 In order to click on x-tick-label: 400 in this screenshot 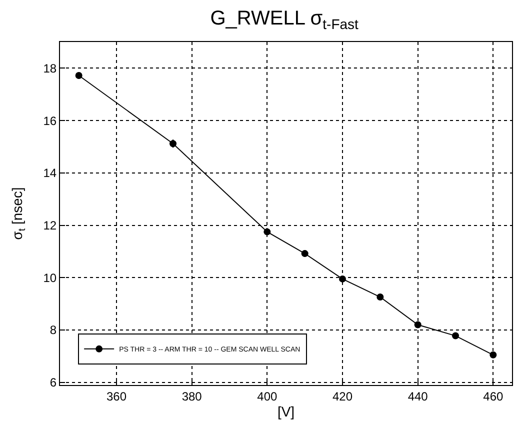, I will do `click(267, 396)`.